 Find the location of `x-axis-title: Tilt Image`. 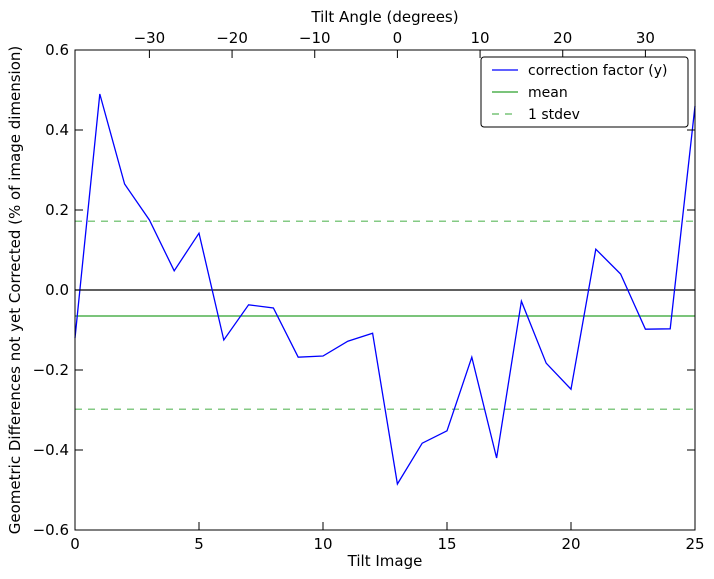

x-axis-title: Tilt Image is located at coordinates (385, 561).